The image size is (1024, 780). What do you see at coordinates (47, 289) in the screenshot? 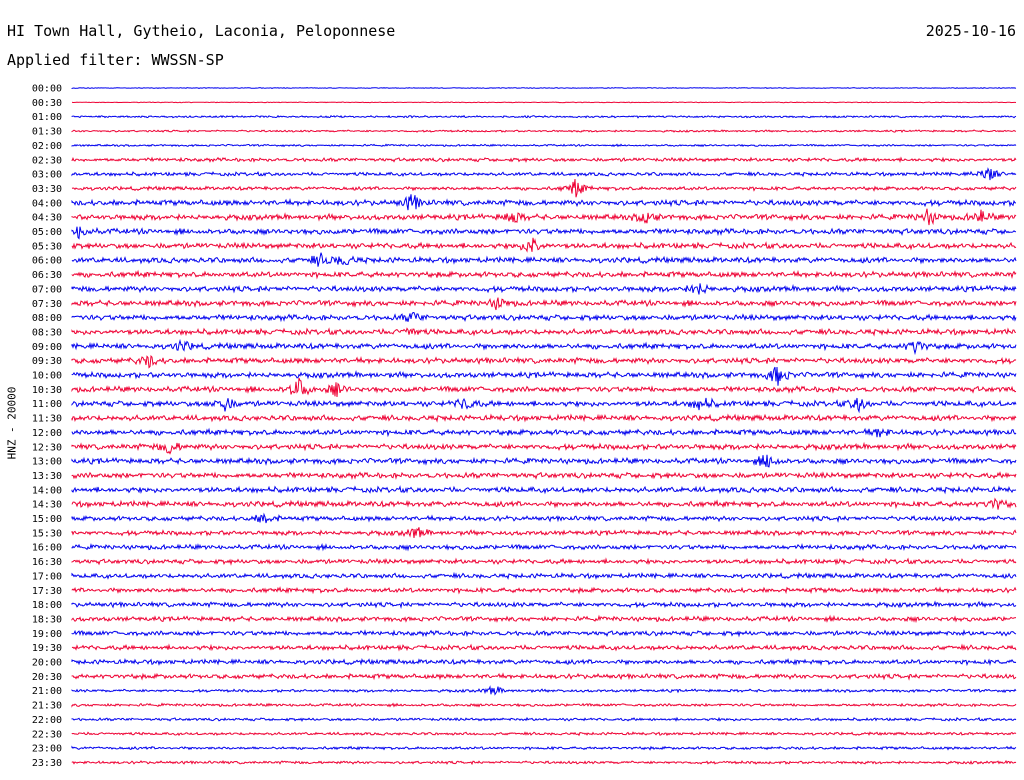
I see `time-tick-label: 07:00` at bounding box center [47, 289].